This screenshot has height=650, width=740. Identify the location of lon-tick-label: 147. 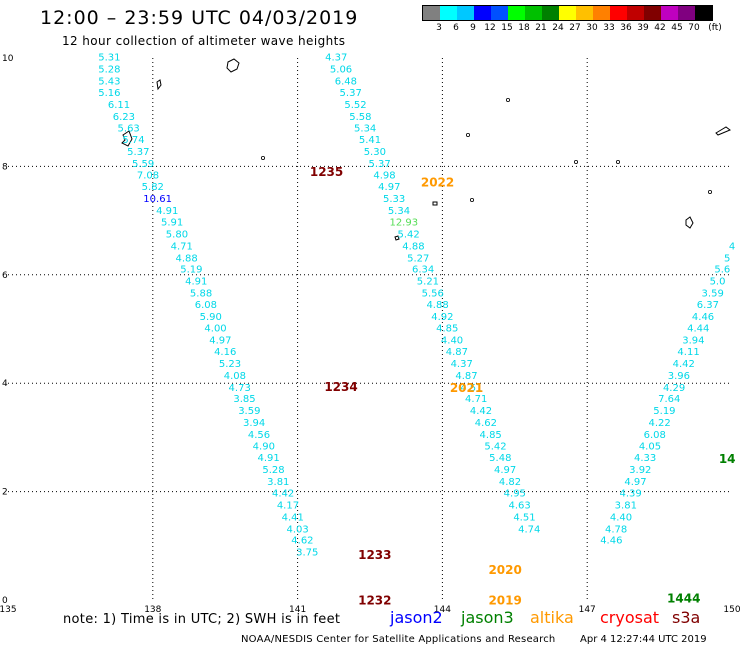
(587, 610).